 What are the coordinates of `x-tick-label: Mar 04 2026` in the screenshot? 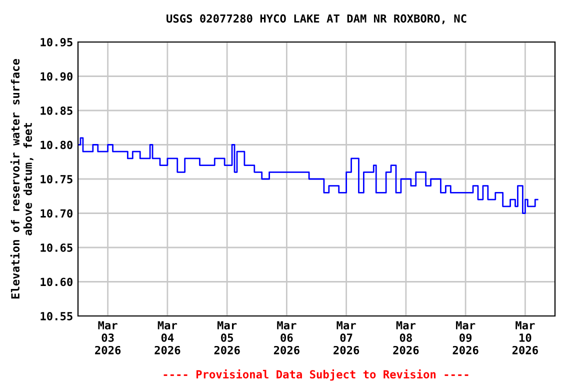 It's located at (167, 337).